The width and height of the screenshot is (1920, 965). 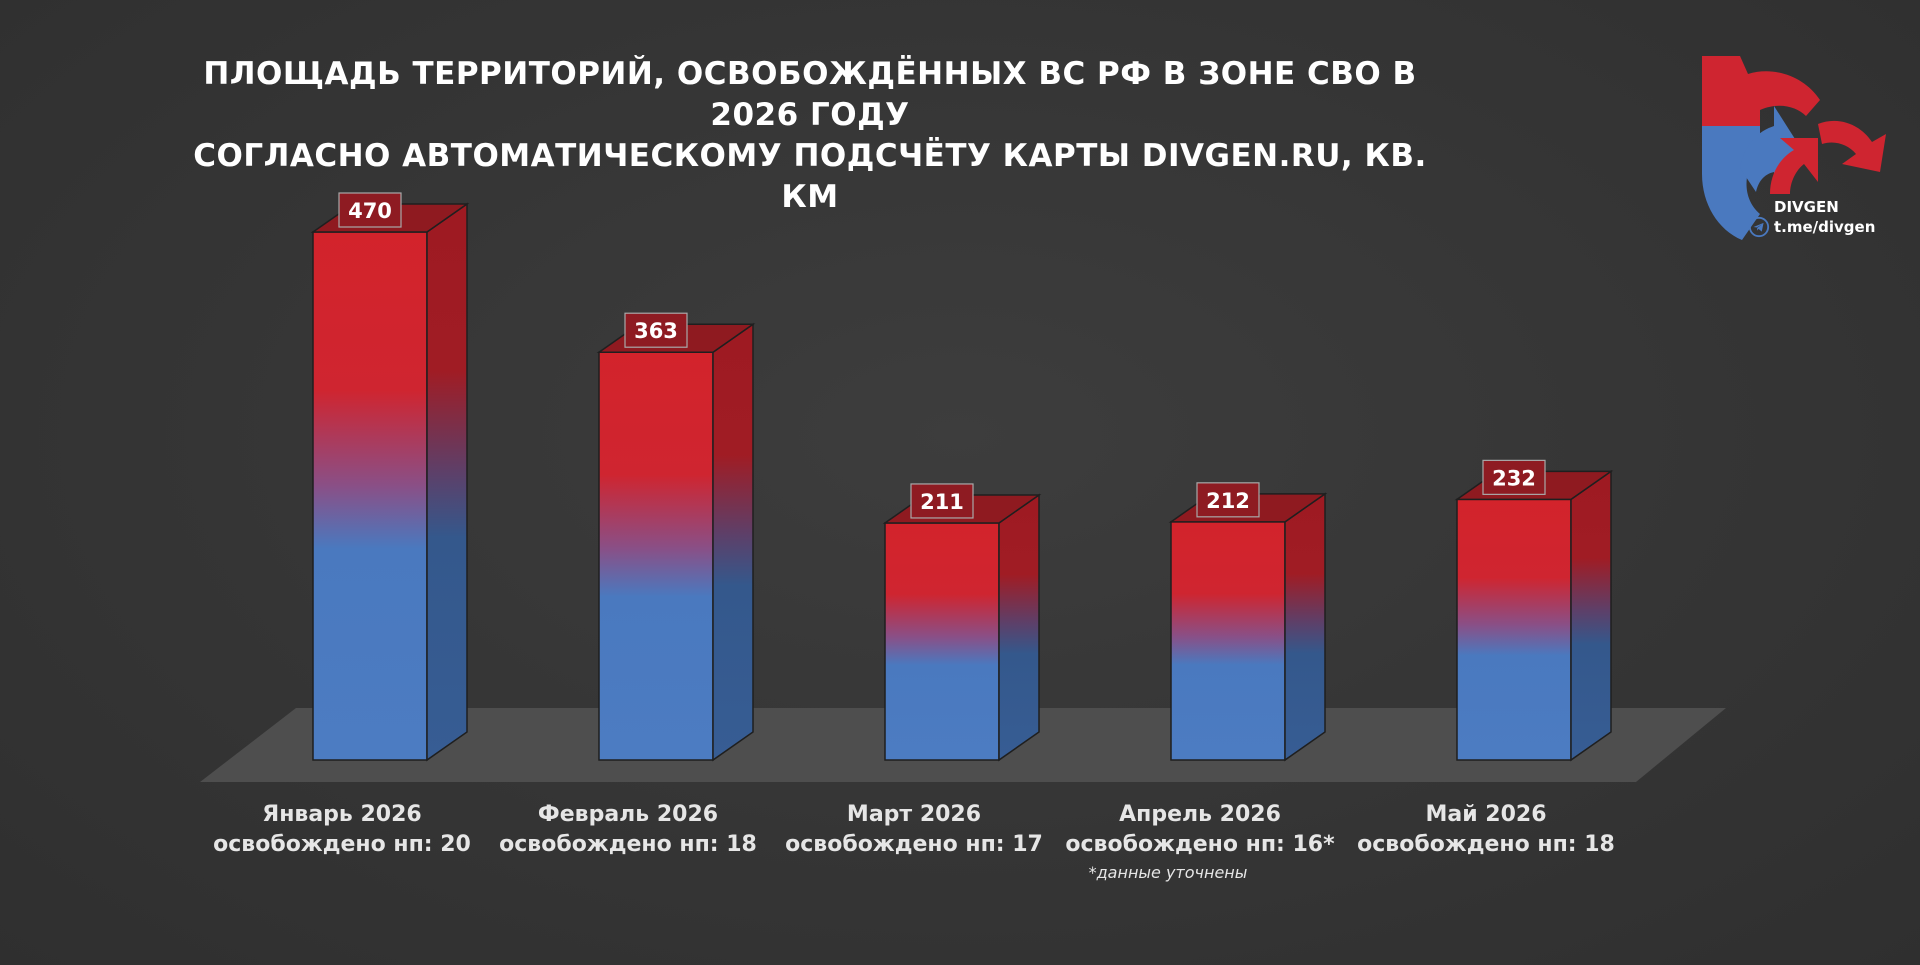 I want to click on category-label: Март 2026, so click(x=914, y=814).